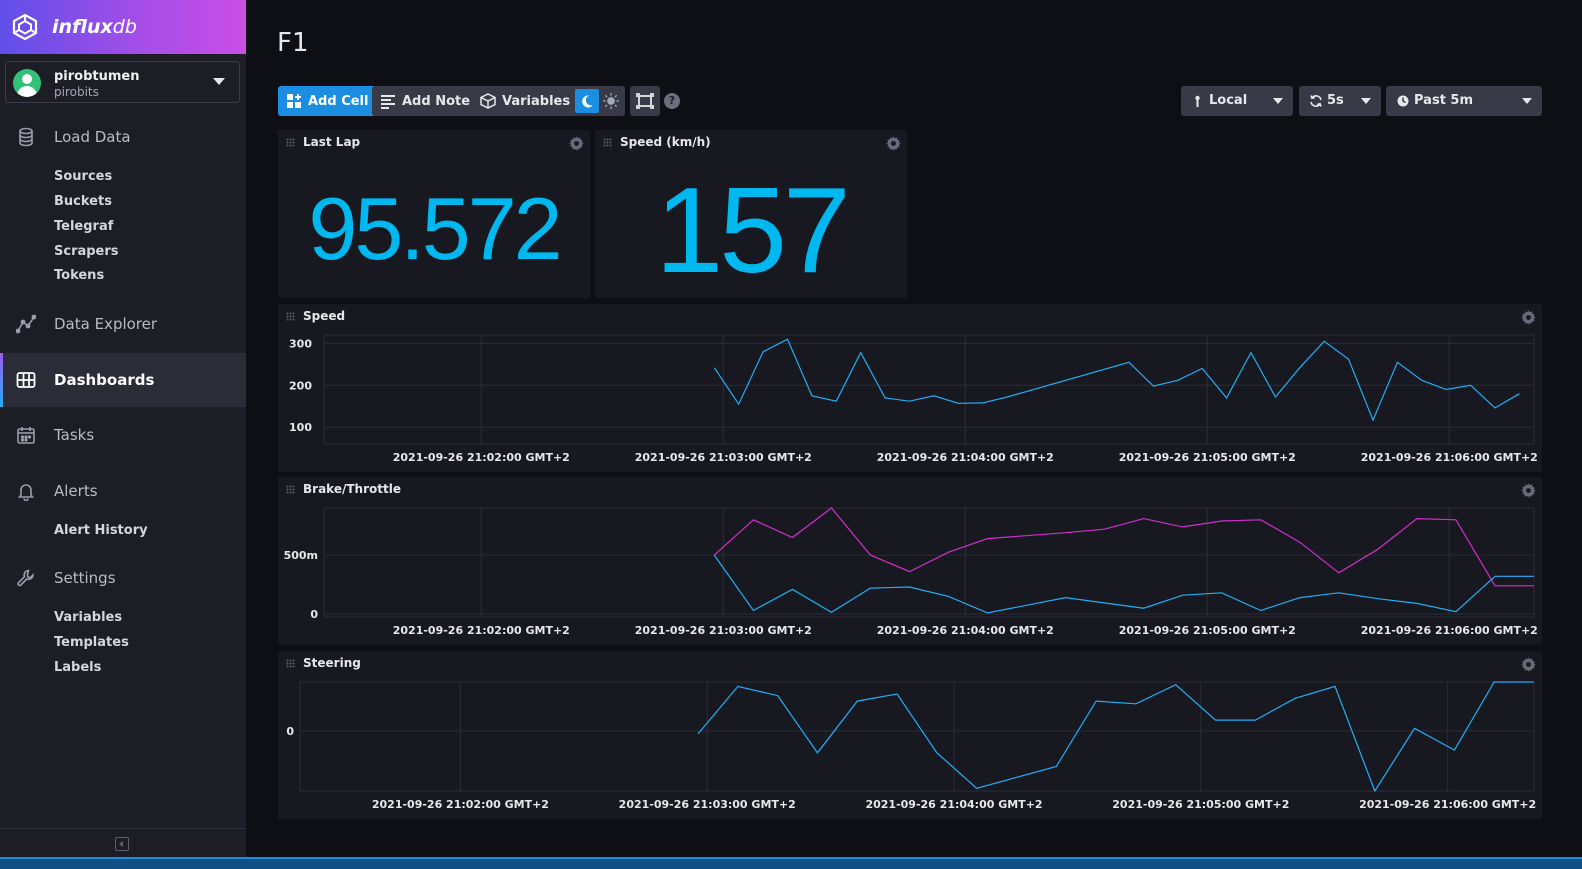  I want to click on series-line-throttle, so click(1123, 547).